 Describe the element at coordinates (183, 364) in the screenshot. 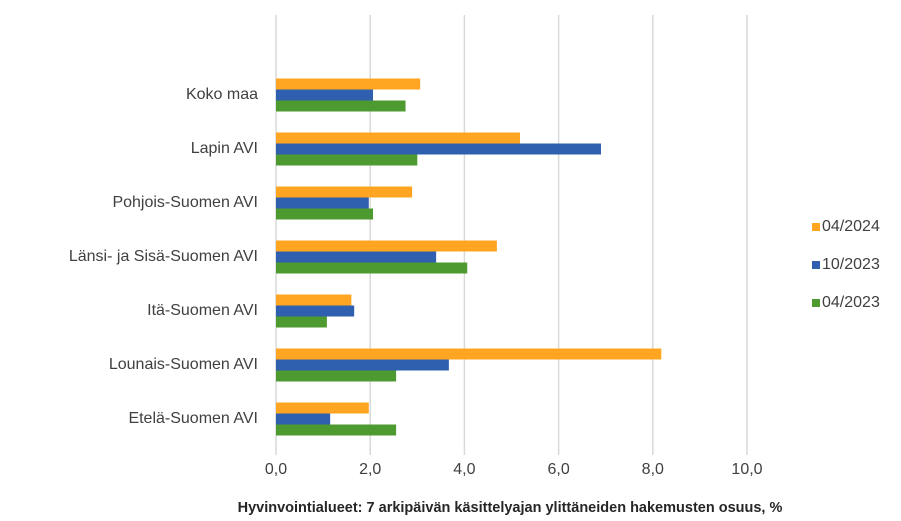

I see `y-tick-label: Lounais-Suomen AVI` at that location.